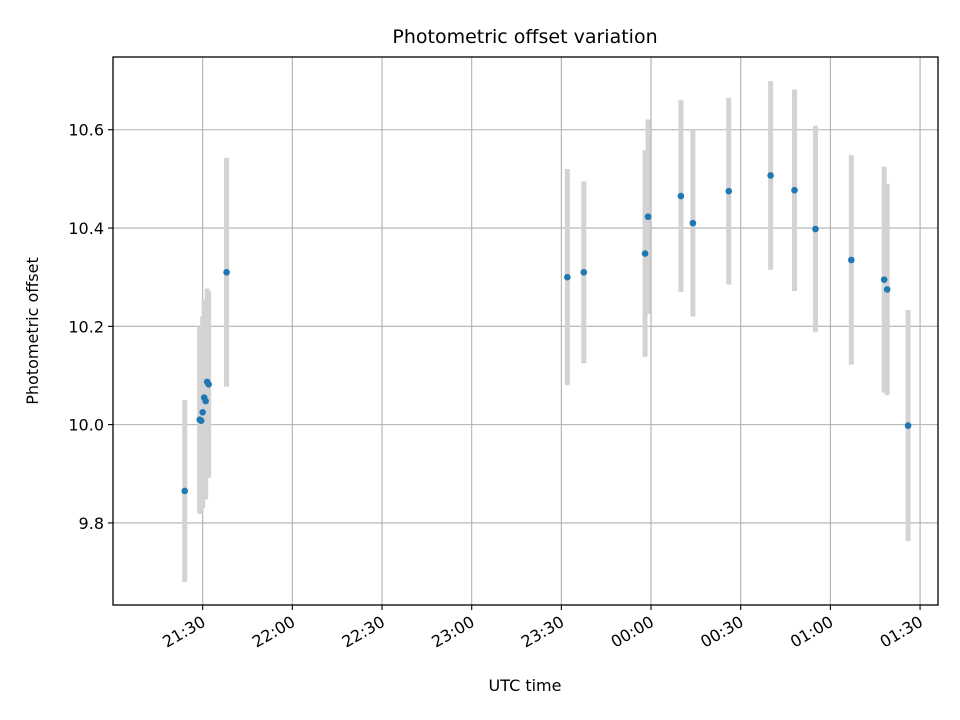 The image size is (960, 720). What do you see at coordinates (273, 632) in the screenshot?
I see `x-tick-label: 22:00` at bounding box center [273, 632].